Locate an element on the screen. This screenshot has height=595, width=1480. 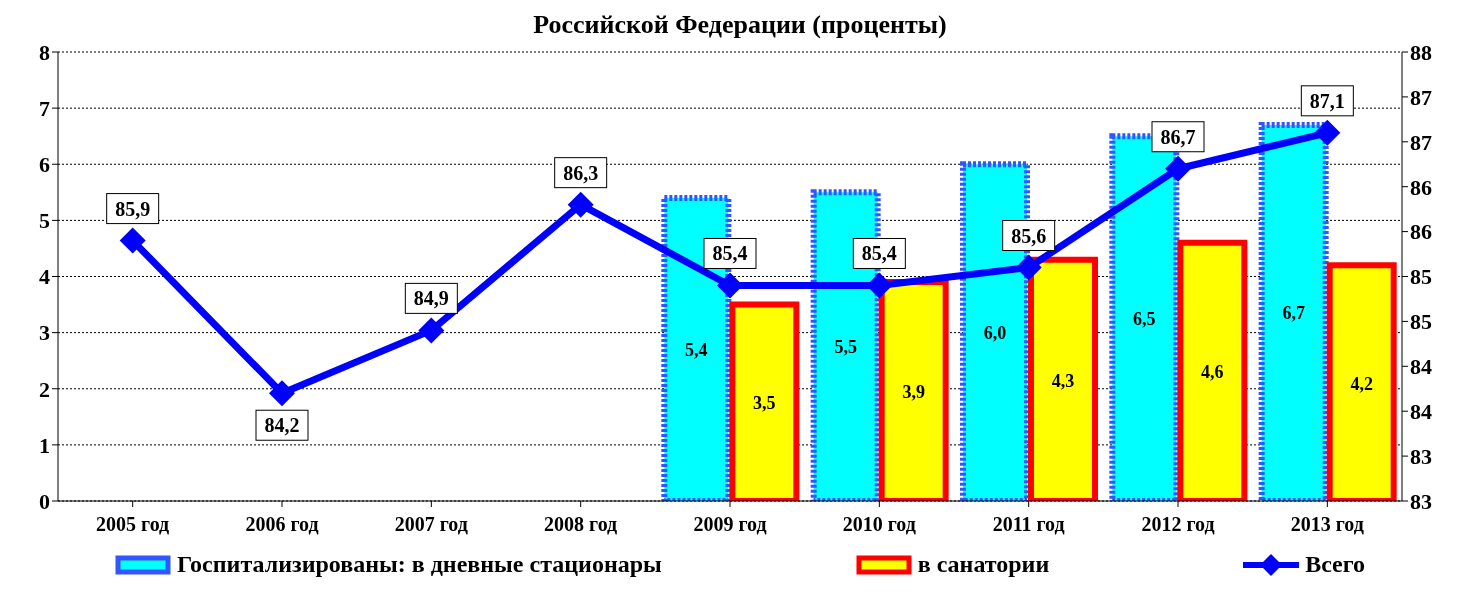
y-tick-label: 6 is located at coordinates (44, 165).